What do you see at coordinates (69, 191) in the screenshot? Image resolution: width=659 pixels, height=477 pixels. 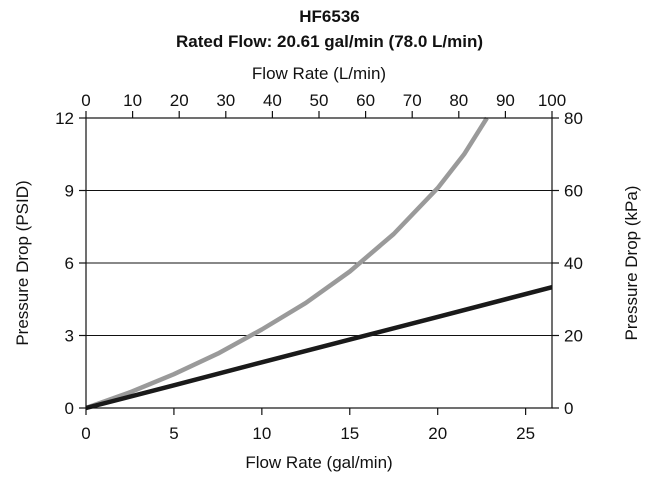 I see `y-tick-label-9: 9` at bounding box center [69, 191].